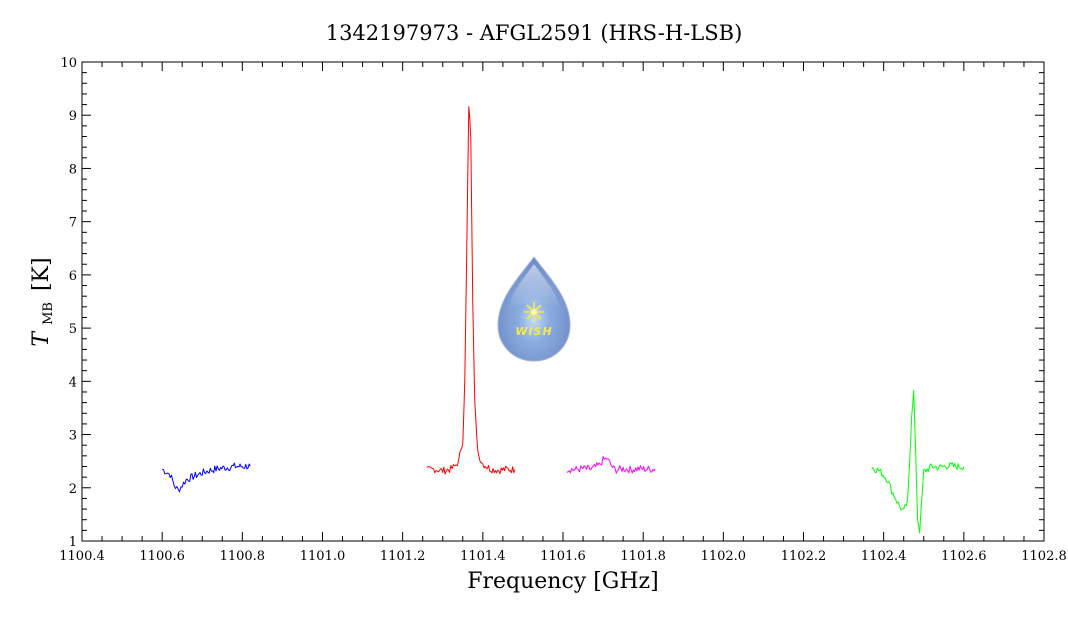 The width and height of the screenshot is (1068, 618). Describe the element at coordinates (73, 329) in the screenshot. I see `y-tick-label: 5` at that location.